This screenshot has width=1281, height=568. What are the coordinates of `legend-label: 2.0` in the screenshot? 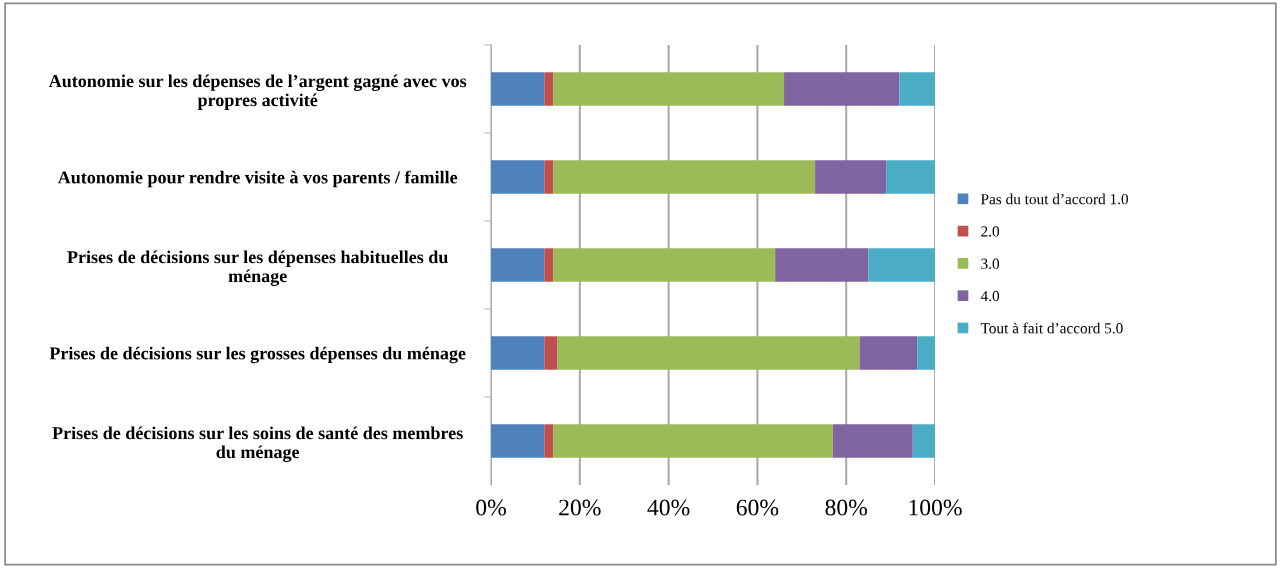 It's located at (990, 231).